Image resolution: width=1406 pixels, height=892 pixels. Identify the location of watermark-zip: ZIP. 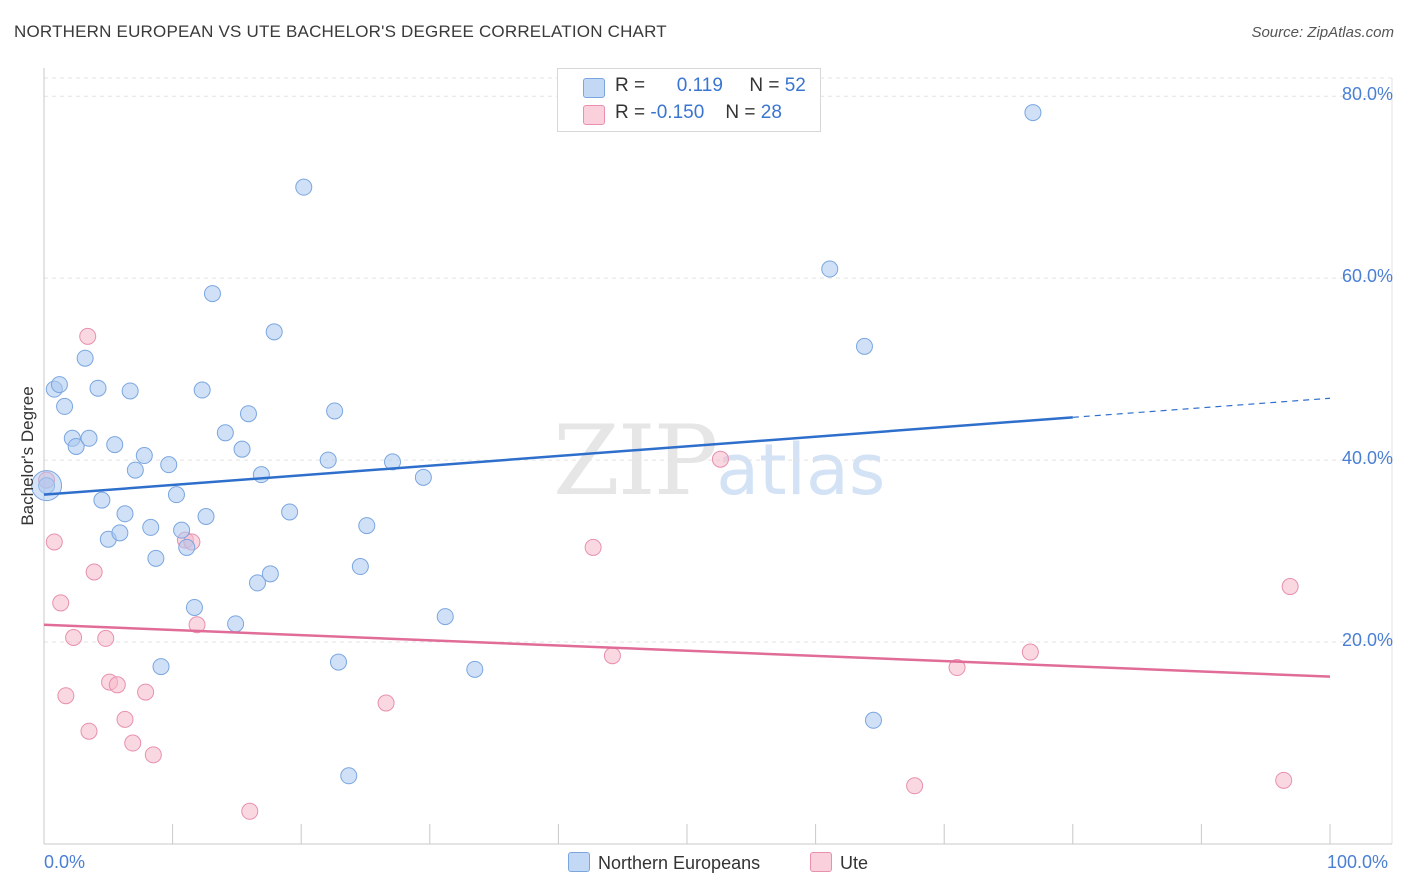
(635, 461).